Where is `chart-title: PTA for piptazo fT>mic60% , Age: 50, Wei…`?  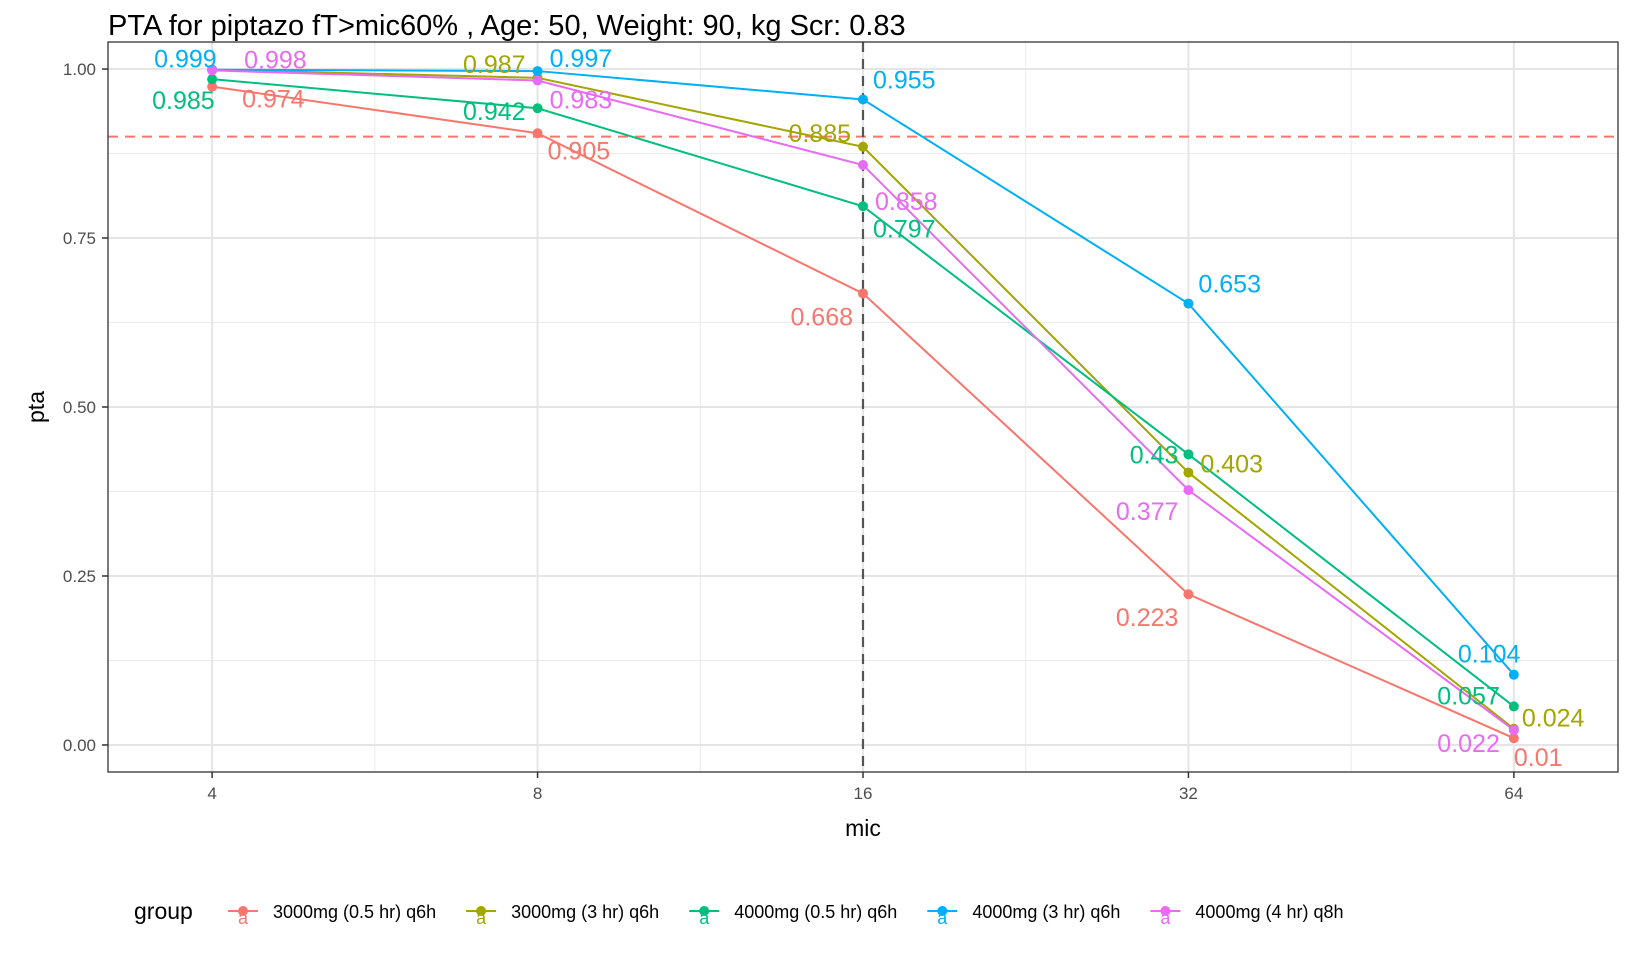
chart-title: PTA for piptazo fT>mic60% , Age: 50, Wei… is located at coordinates (507, 26).